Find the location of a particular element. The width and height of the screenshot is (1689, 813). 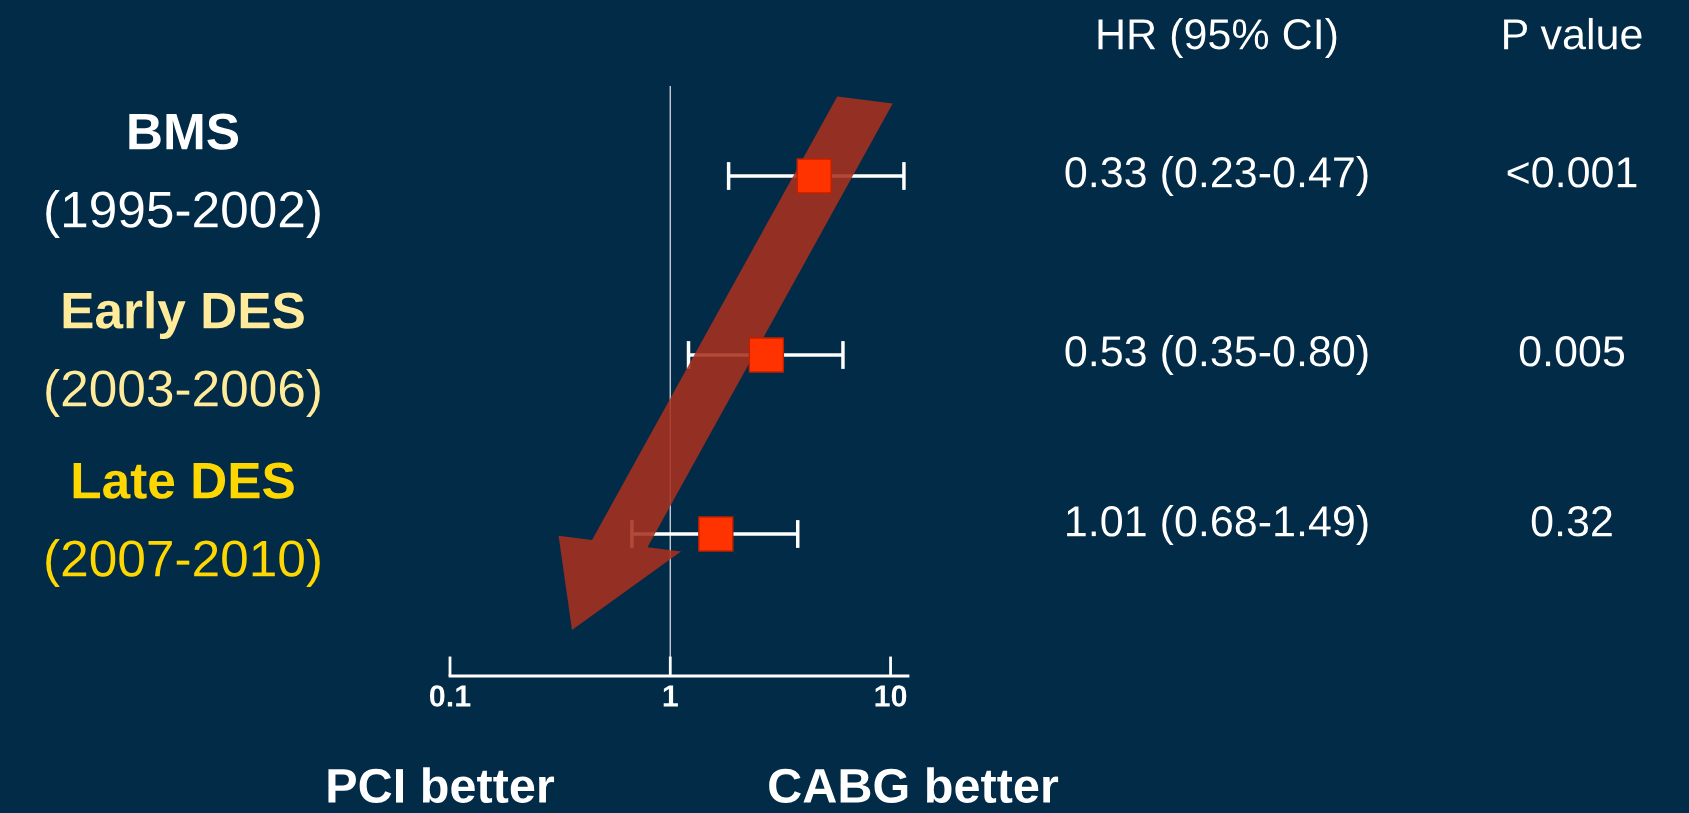

y-tick-label: Late DES (2007-2010) is located at coordinates (183, 524).